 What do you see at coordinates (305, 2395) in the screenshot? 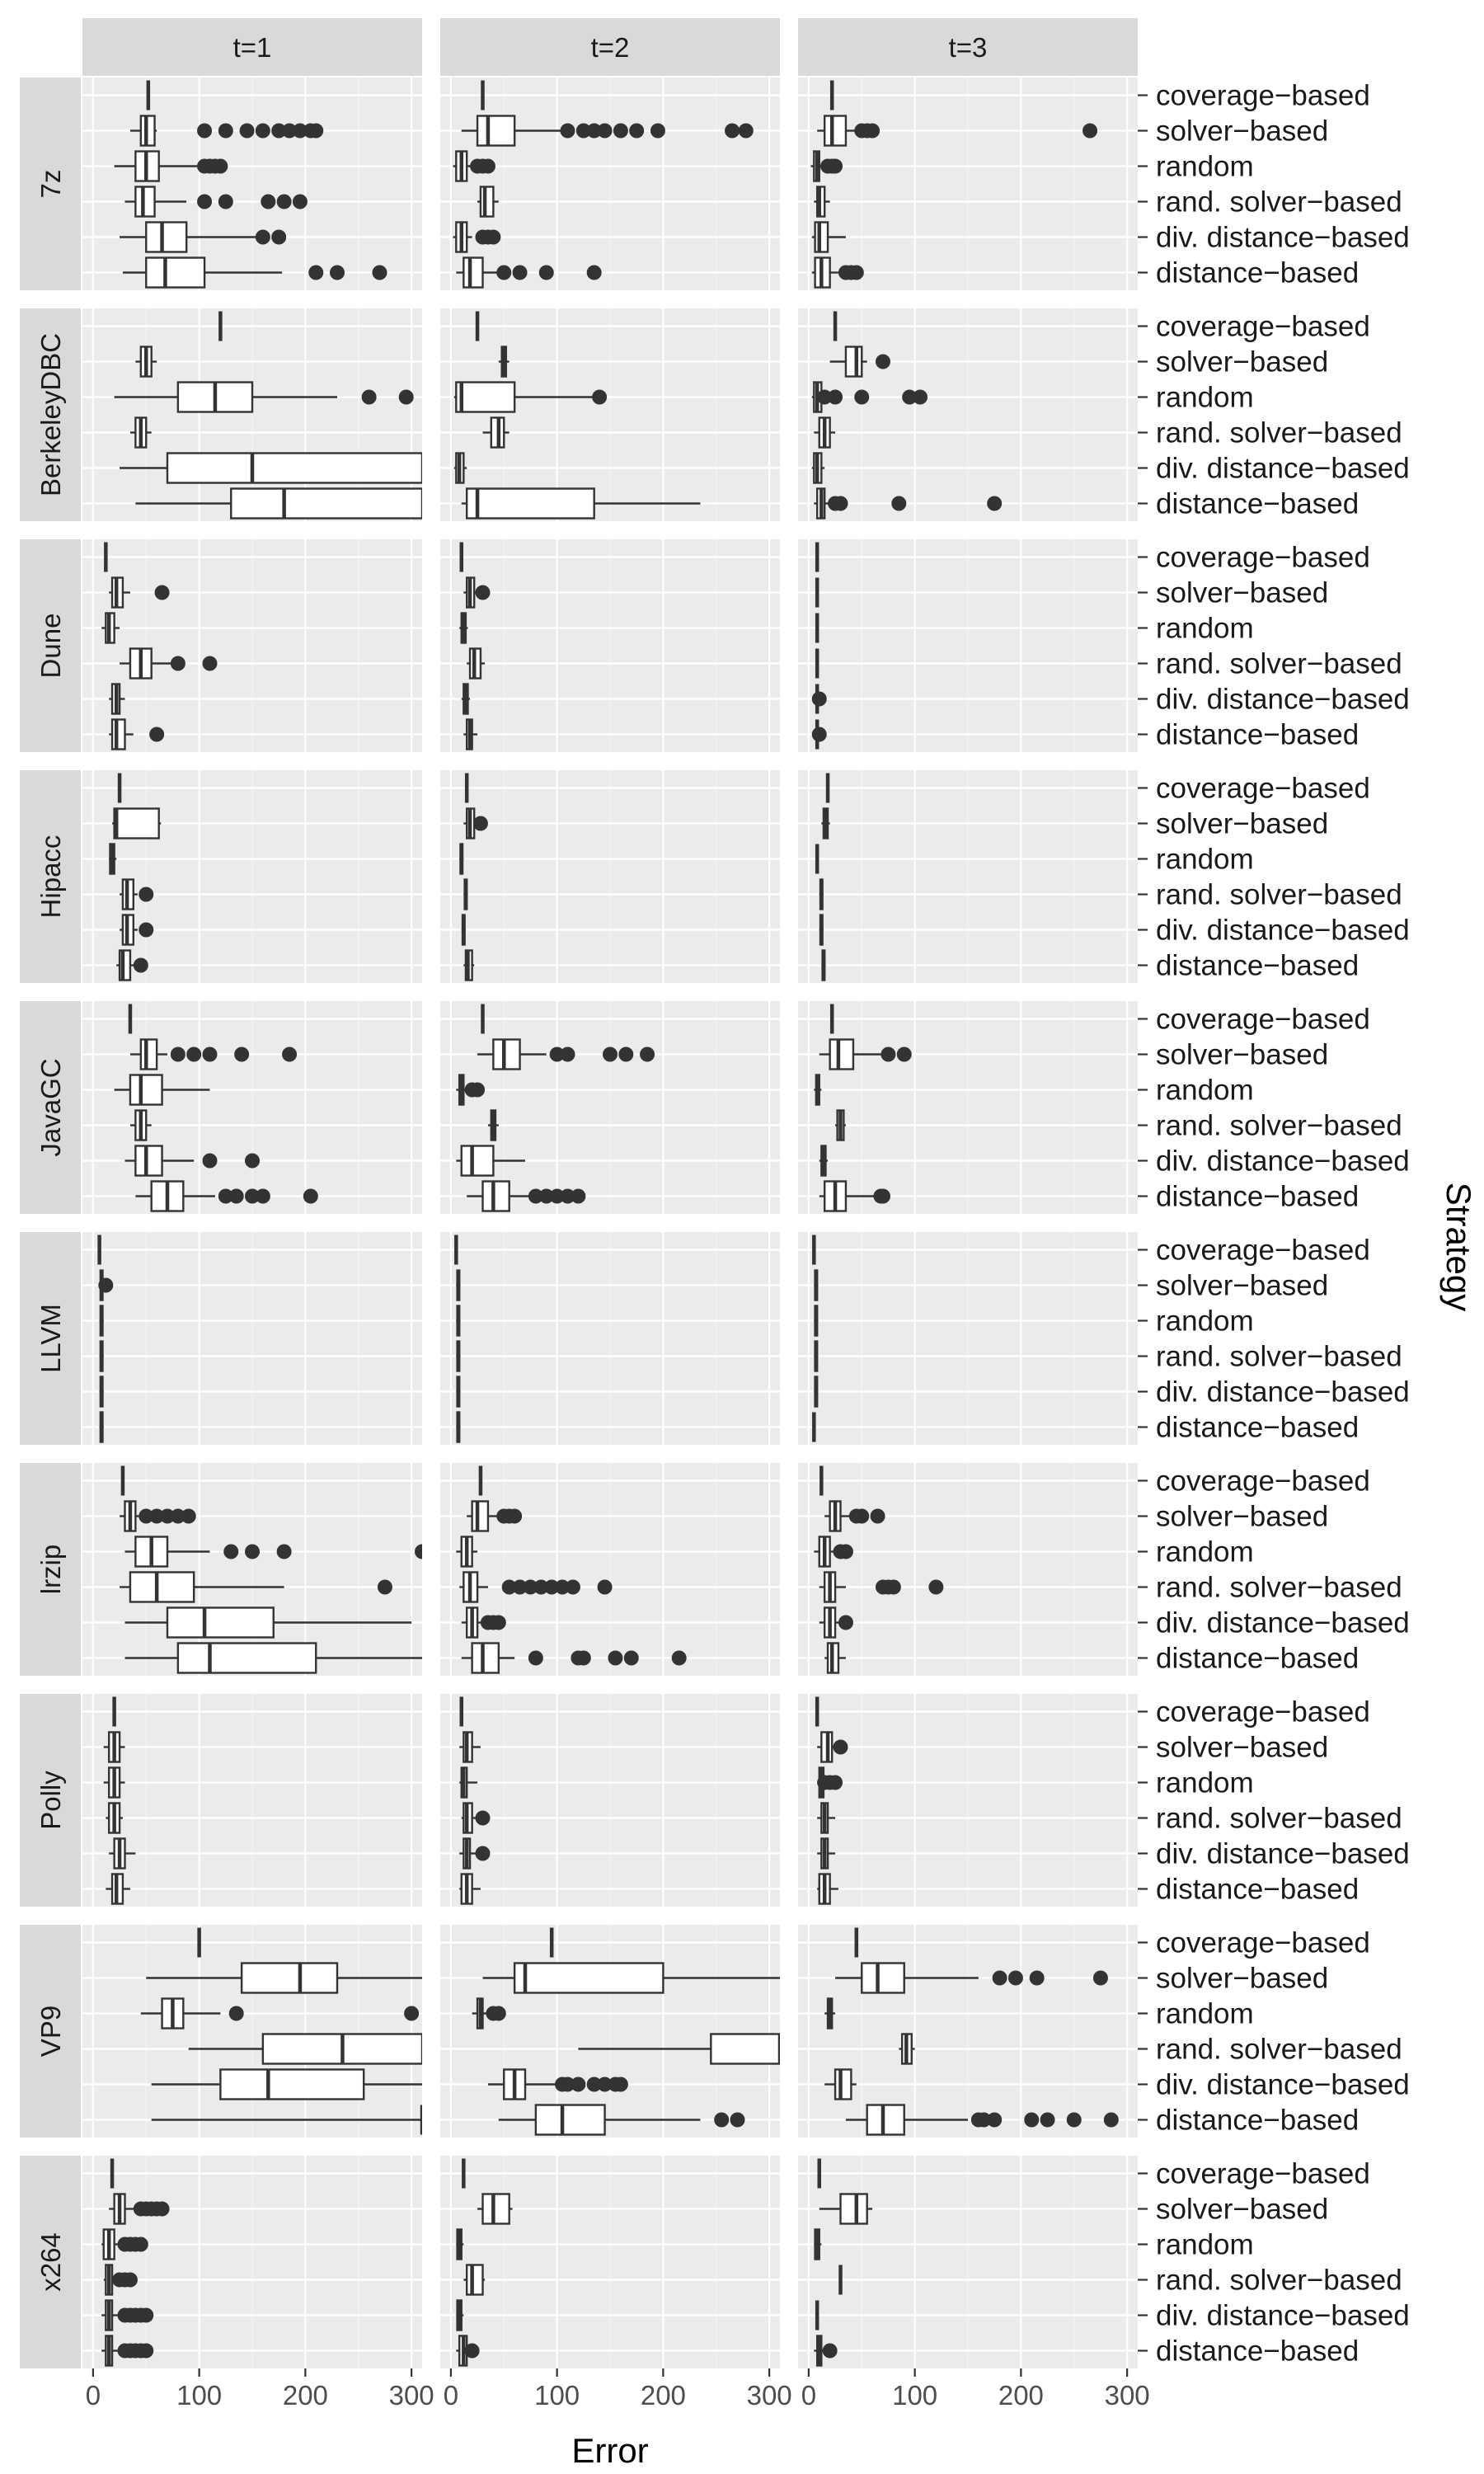
I see `x-tick-label: 200` at bounding box center [305, 2395].